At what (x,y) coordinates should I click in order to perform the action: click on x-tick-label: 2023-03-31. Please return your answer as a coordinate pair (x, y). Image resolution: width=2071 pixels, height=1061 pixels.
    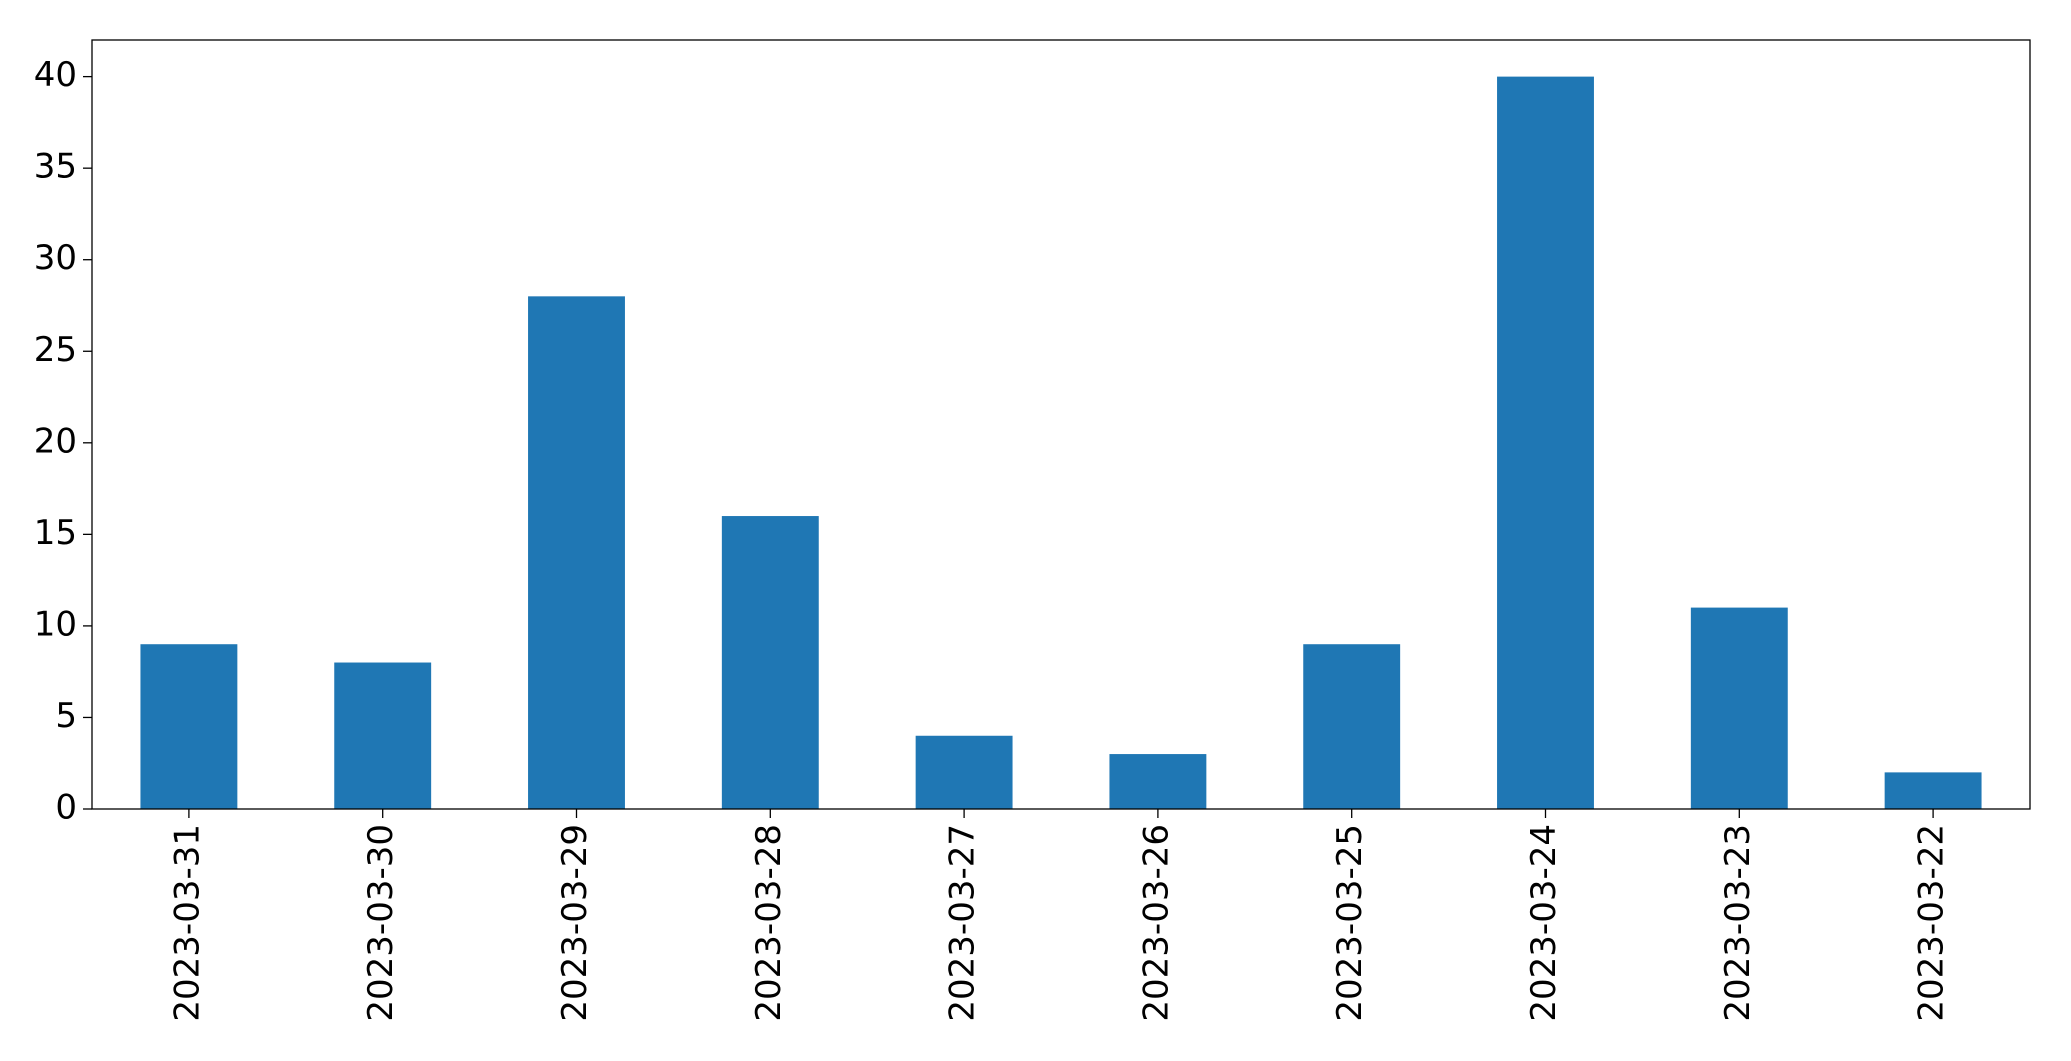
    Looking at the image, I should click on (187, 923).